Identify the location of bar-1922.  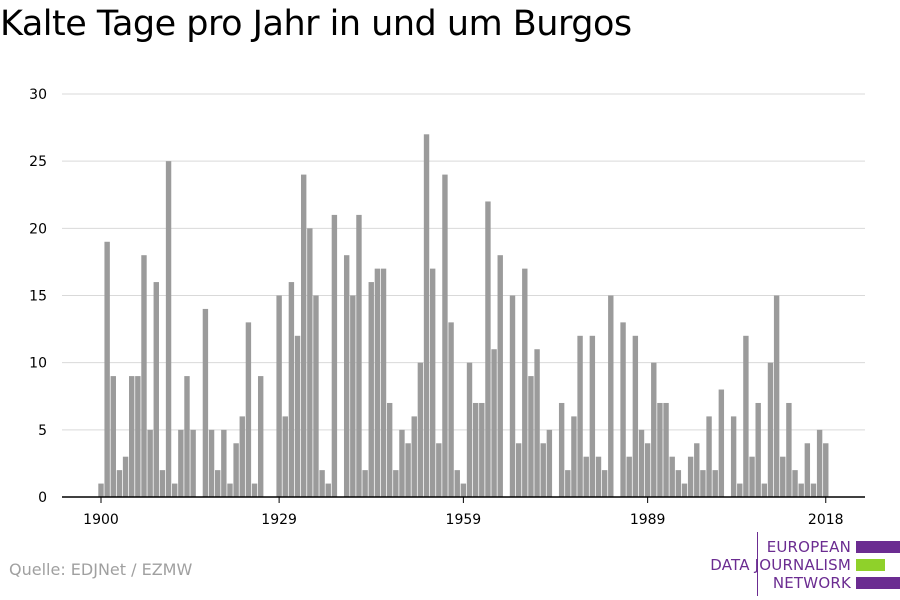
(236, 470).